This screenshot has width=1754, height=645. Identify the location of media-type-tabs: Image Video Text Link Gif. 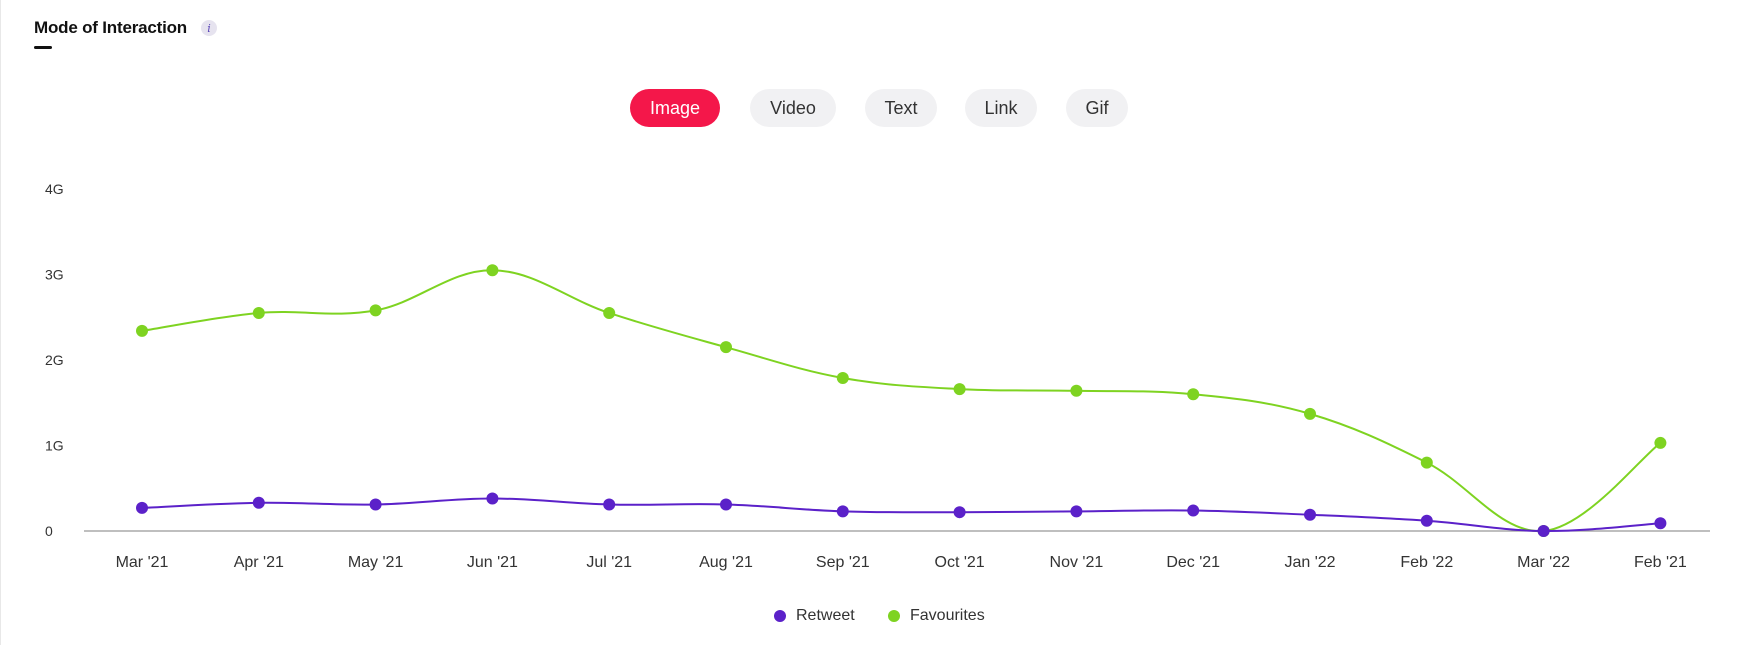
(877, 109).